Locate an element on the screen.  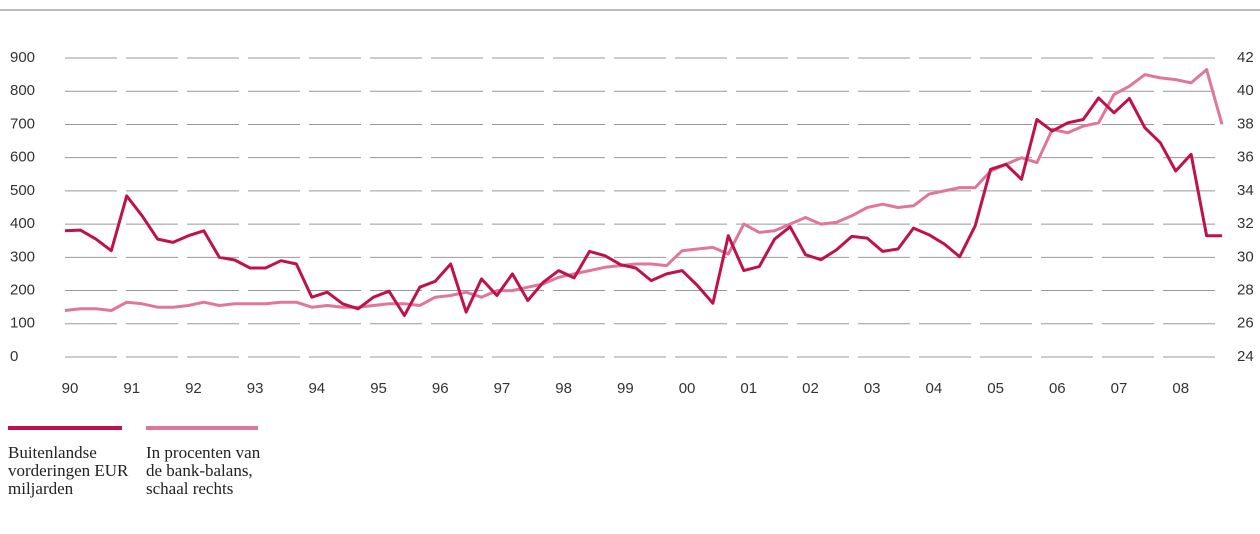
x-tick-label: 96 is located at coordinates (440, 388).